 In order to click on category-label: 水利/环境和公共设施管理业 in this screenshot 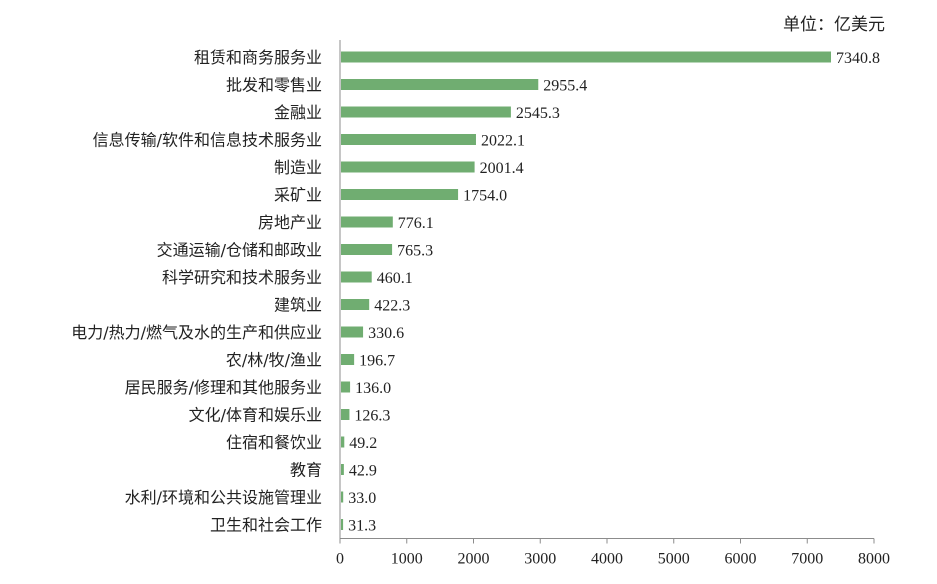, I will do `click(223, 497)`.